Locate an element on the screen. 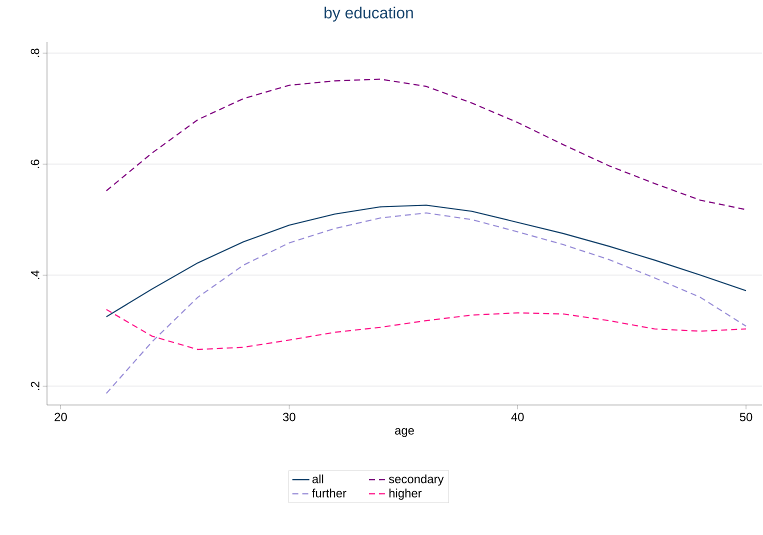 The image size is (763, 535). legend-label: all is located at coordinates (318, 479).